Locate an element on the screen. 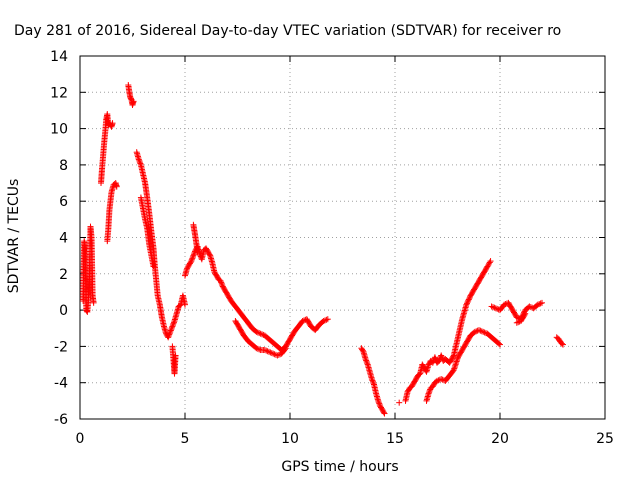 This screenshot has width=640, height=480. y-tick-label: 10 is located at coordinates (59, 130).